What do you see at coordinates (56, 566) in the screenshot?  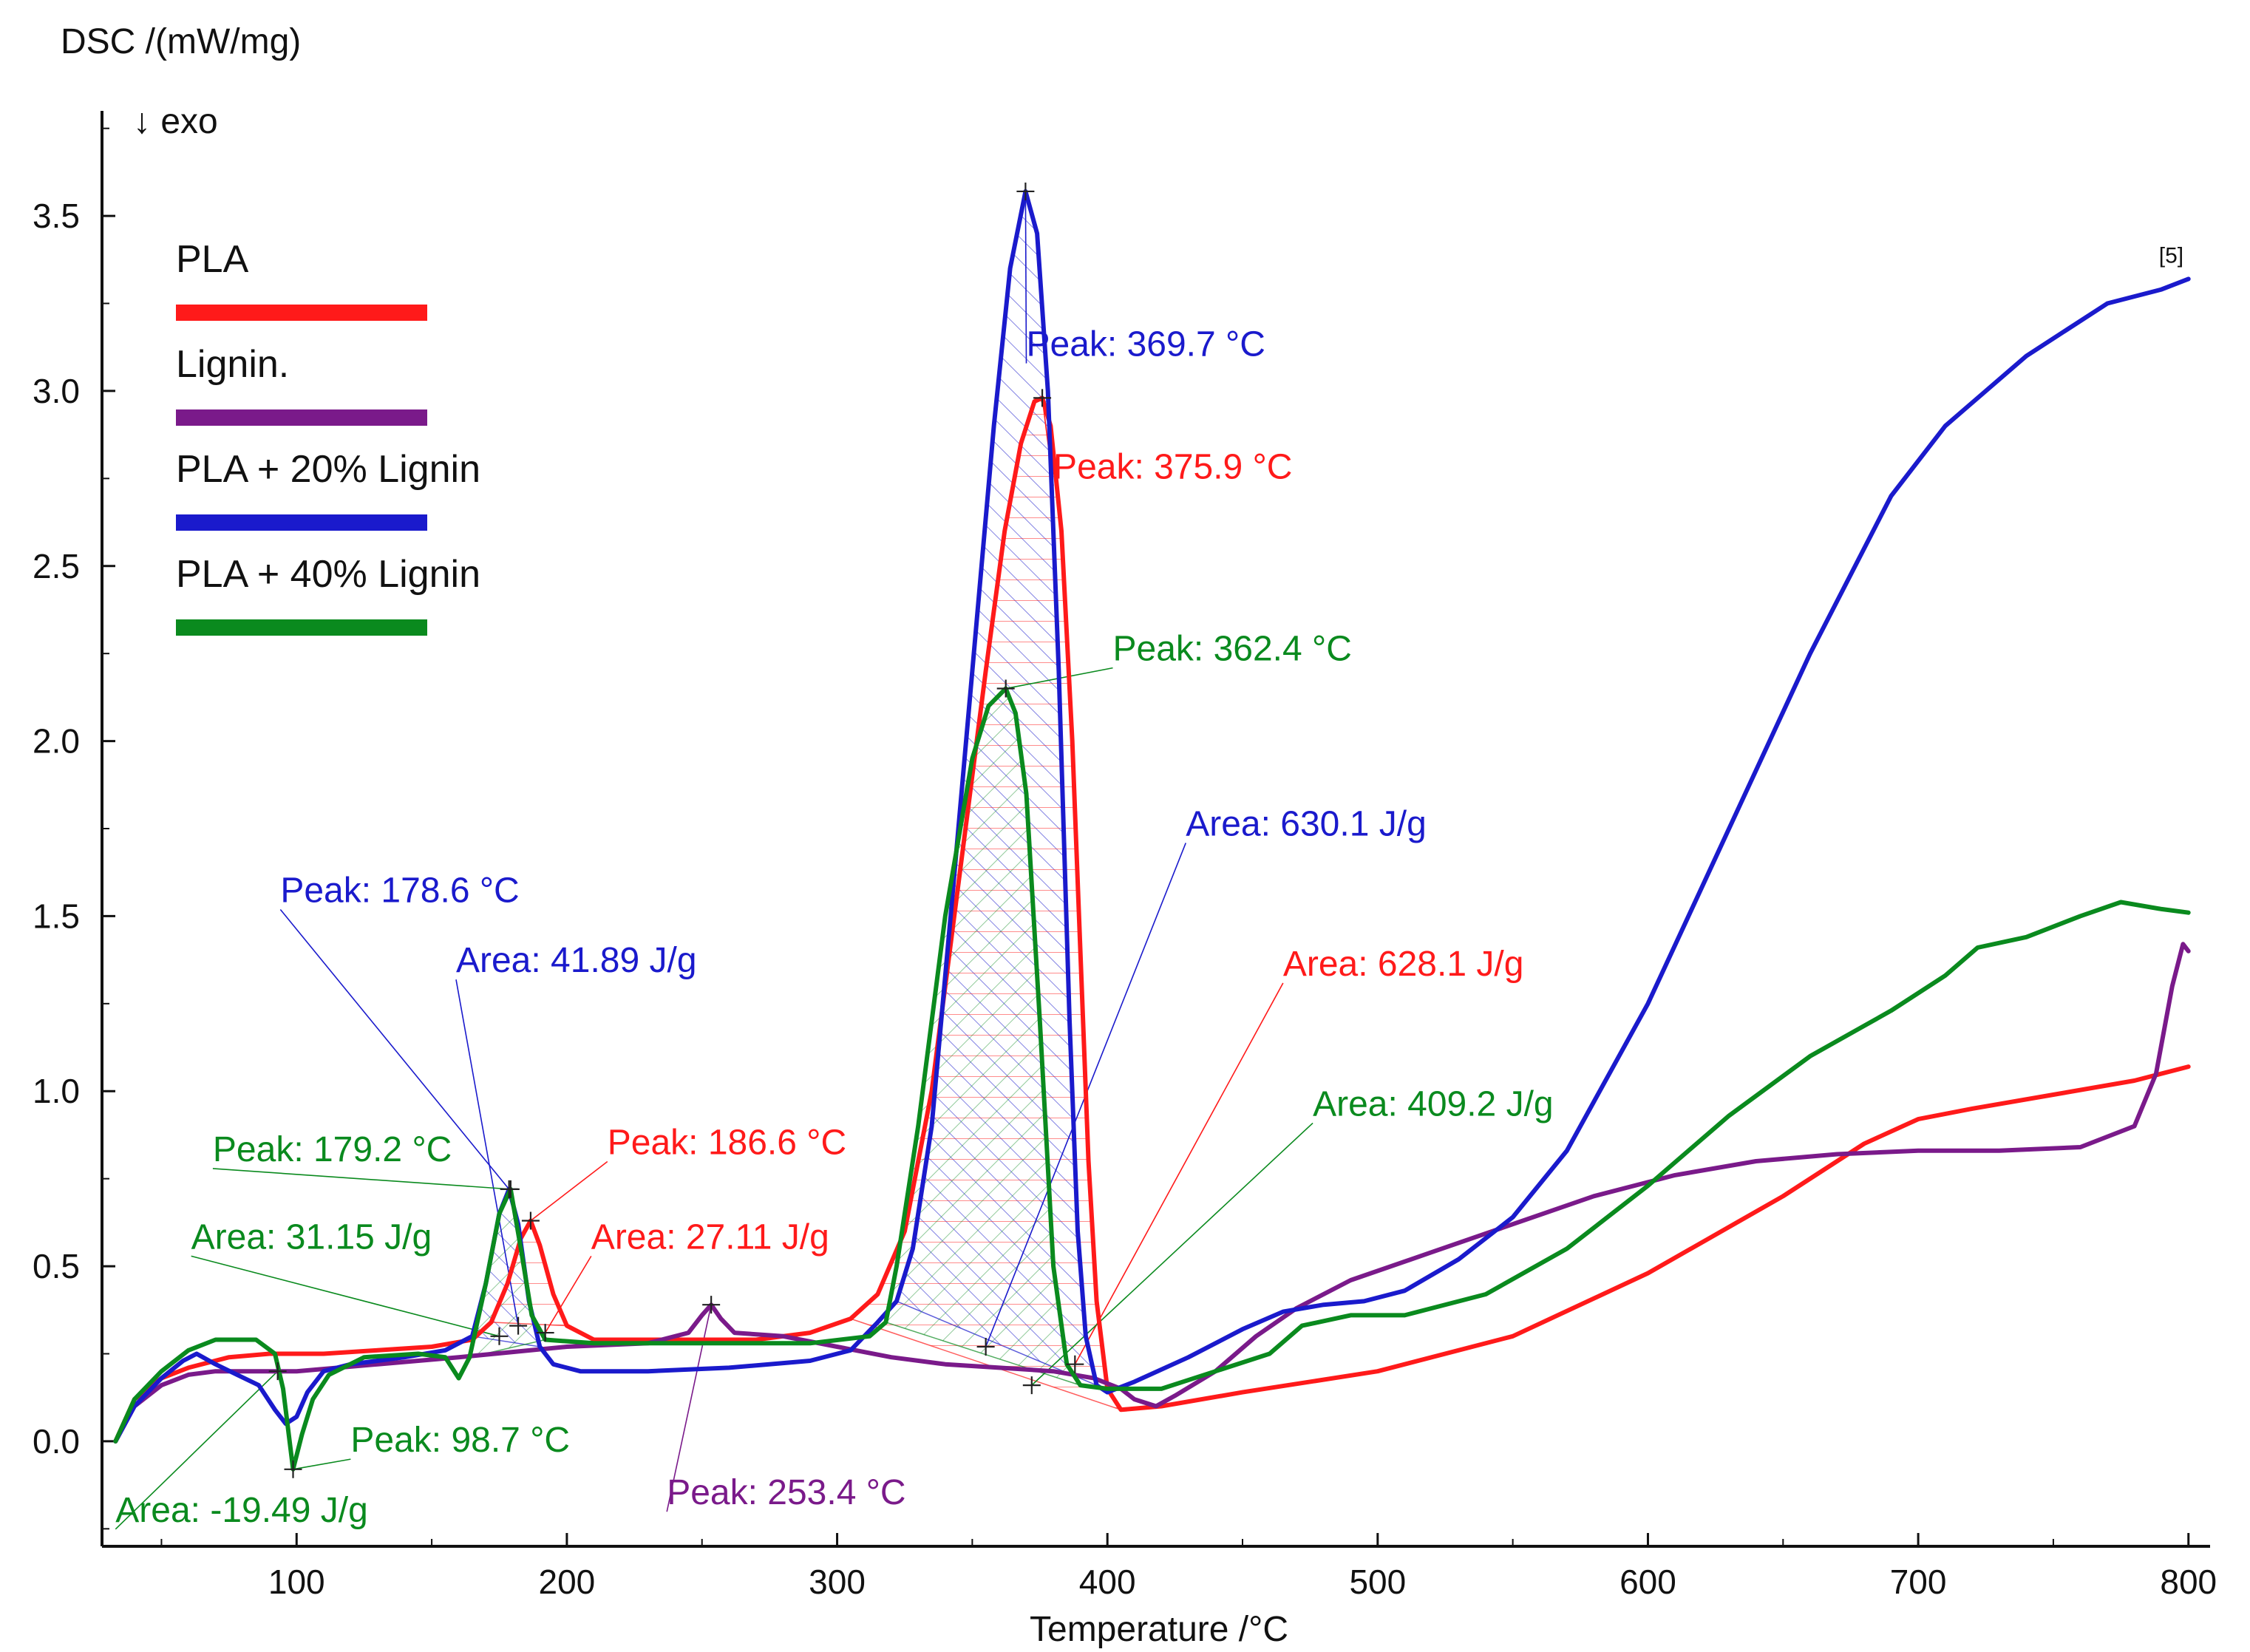 I see `y-tick-label: 2.5` at bounding box center [56, 566].